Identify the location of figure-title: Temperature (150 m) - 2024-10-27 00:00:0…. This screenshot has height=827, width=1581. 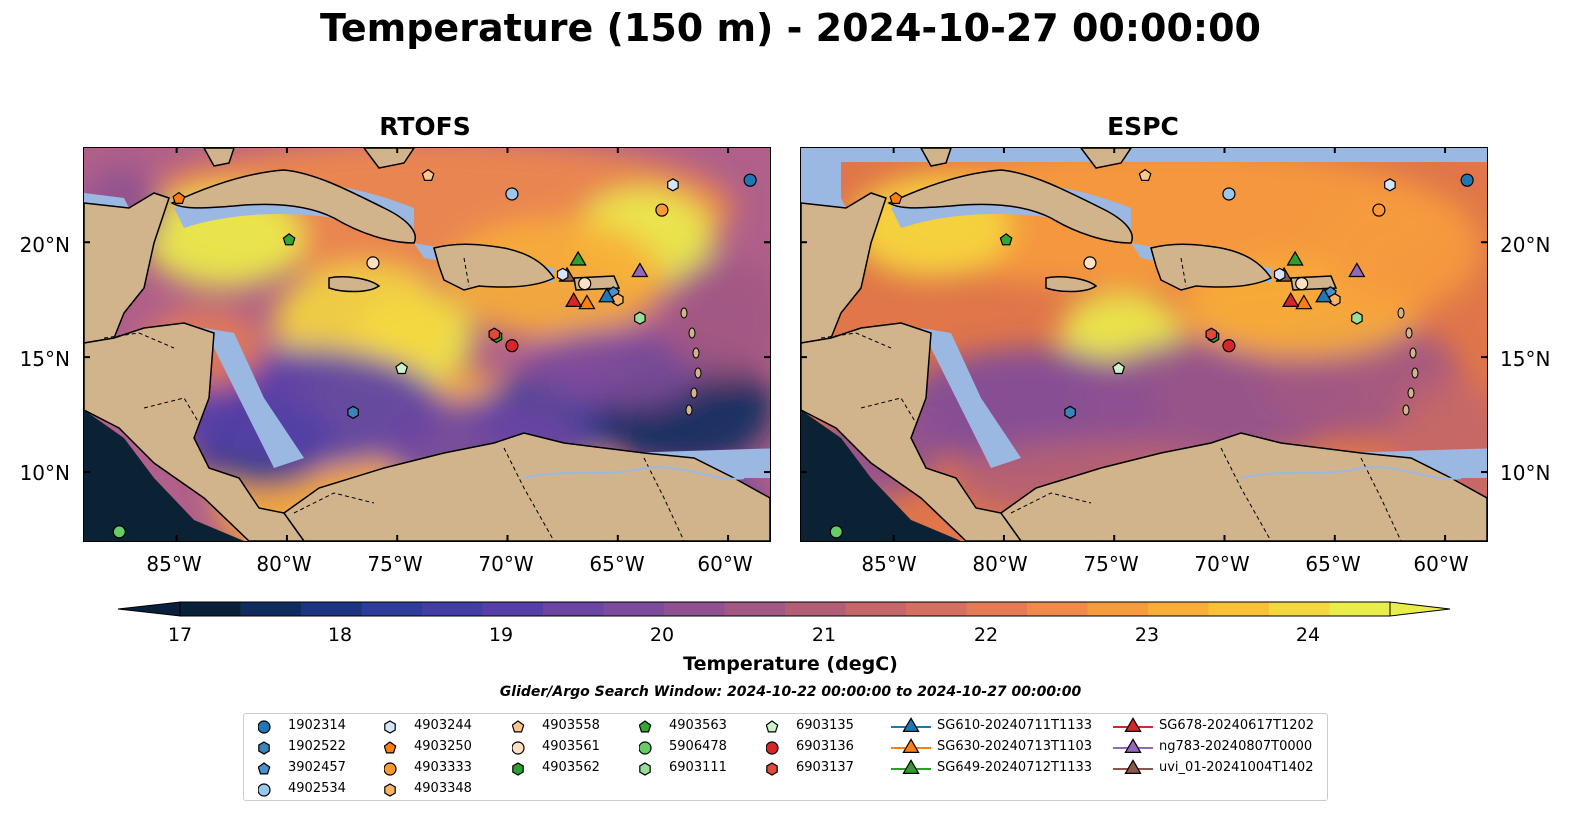
(790, 28).